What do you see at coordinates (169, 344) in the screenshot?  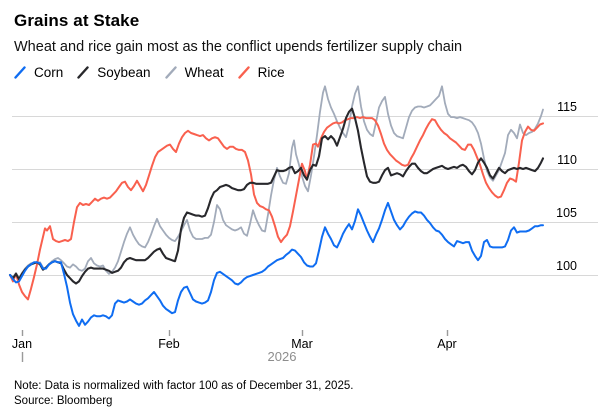 I see `x-label-feb: Feb` at bounding box center [169, 344].